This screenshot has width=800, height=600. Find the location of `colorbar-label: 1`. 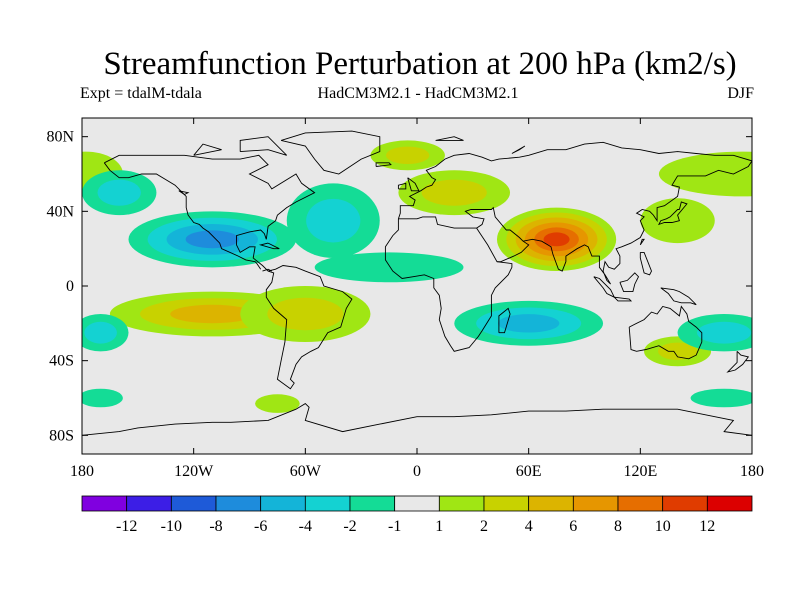

colorbar-label: 1 is located at coordinates (439, 526).